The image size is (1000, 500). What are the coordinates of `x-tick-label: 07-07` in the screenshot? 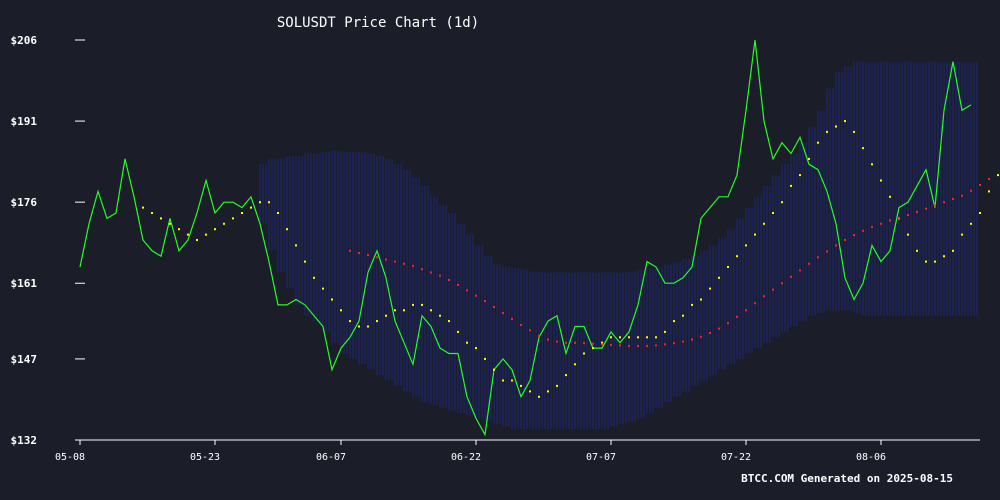 It's located at (601, 457).